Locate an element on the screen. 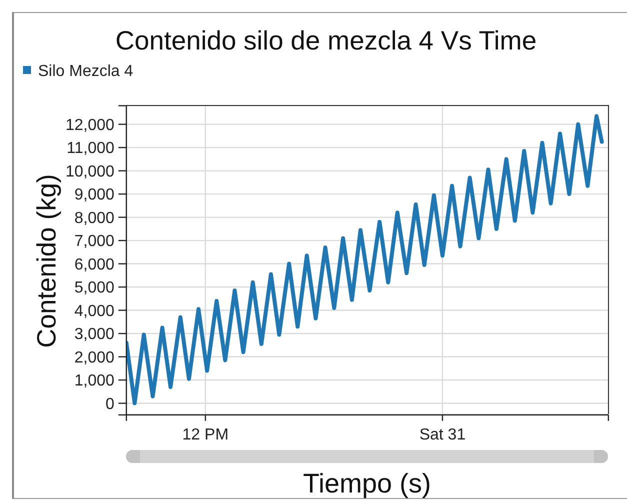  y-tick-label: 6,000 is located at coordinates (94, 265).